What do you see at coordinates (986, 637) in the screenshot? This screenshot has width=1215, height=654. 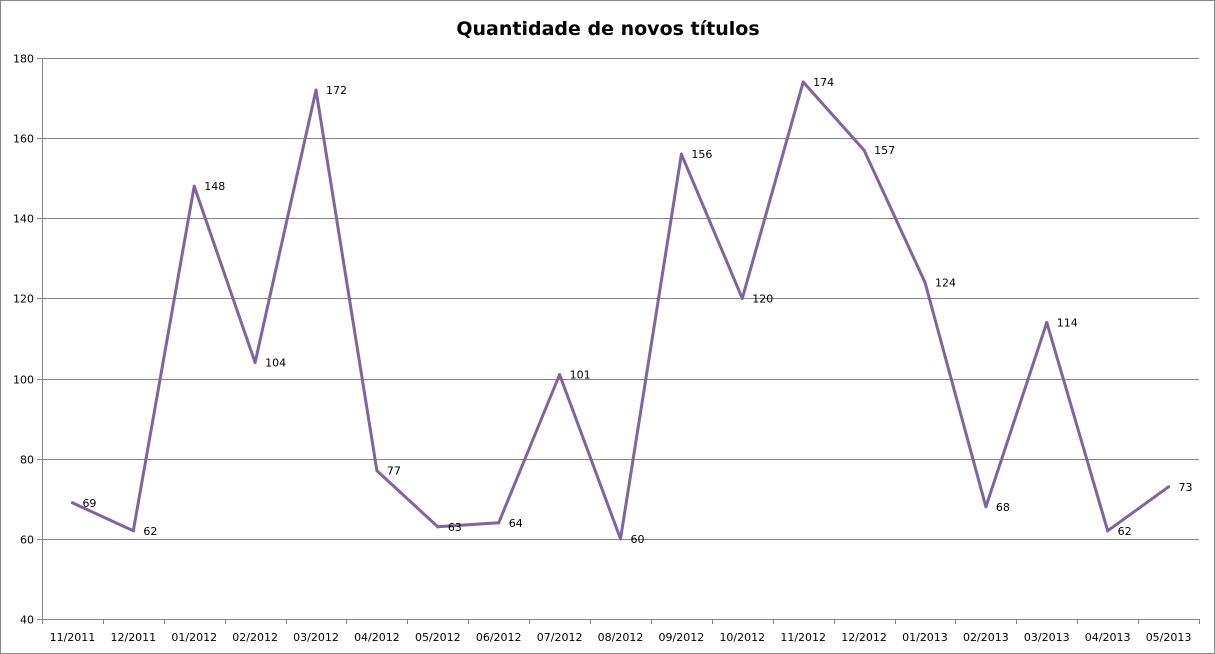 I see `x-tick-label: 02/2013` at bounding box center [986, 637].